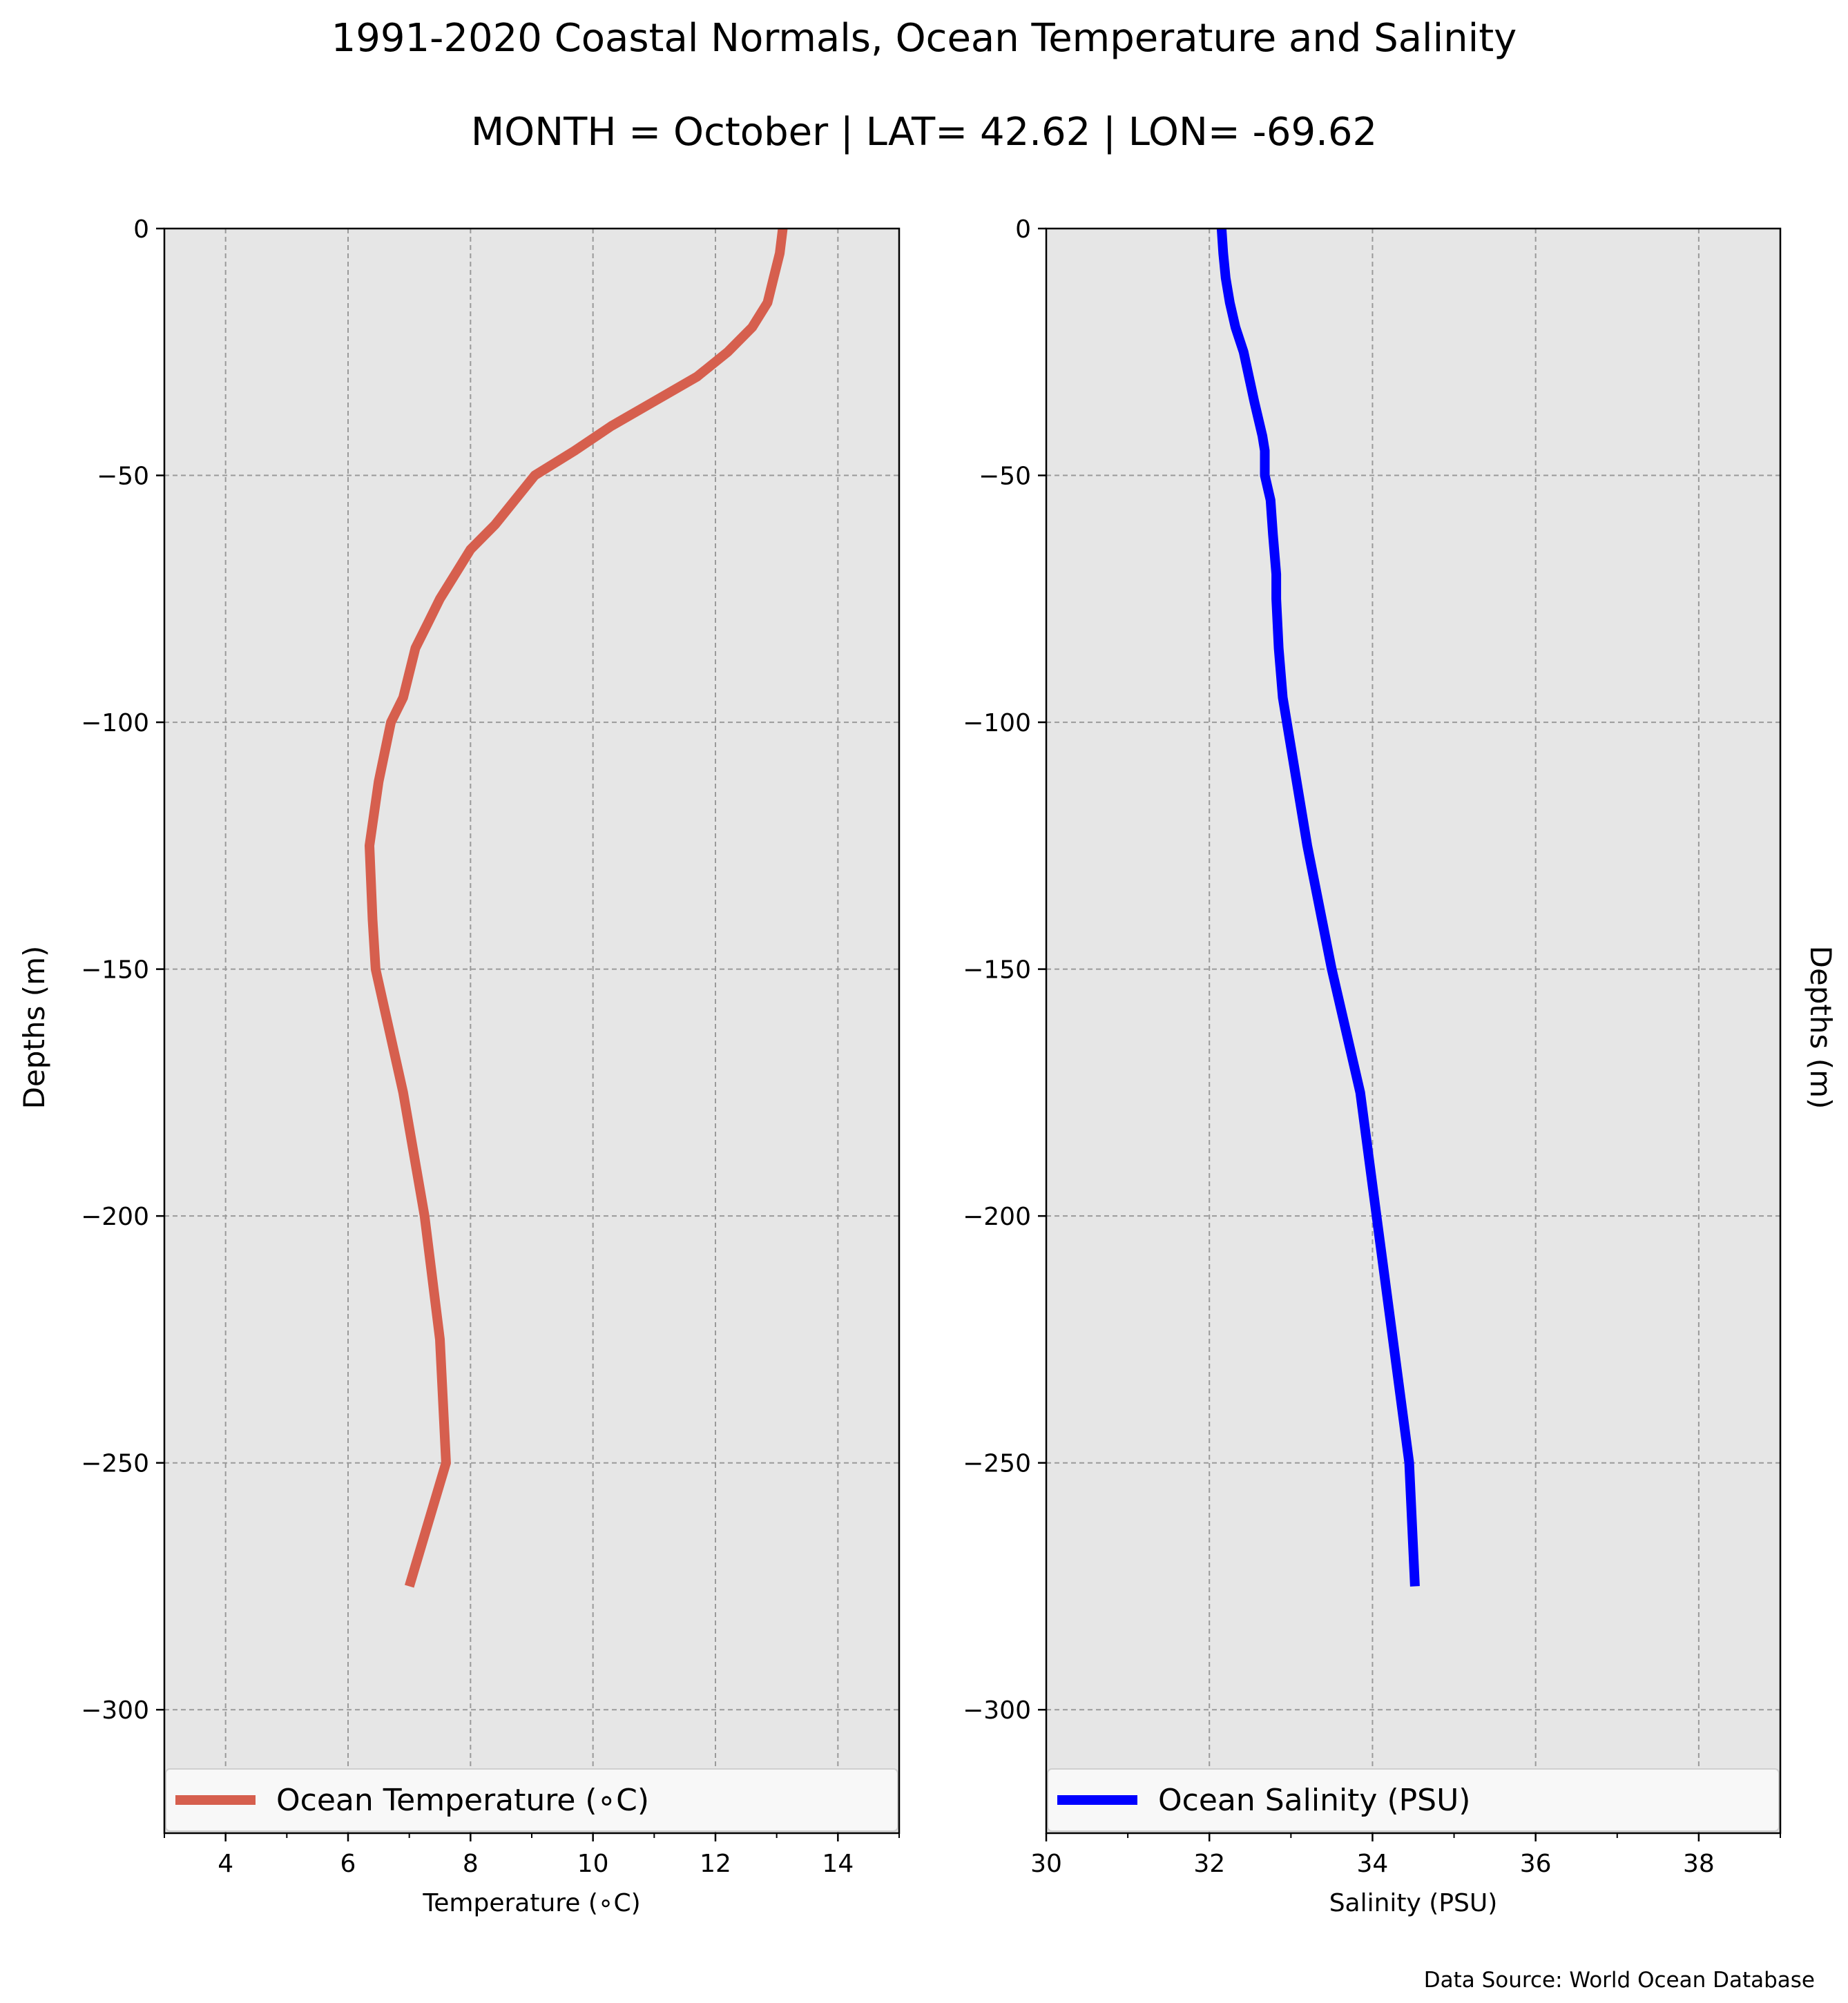  Describe the element at coordinates (838, 1864) in the screenshot. I see `temperature-x-tick-label-5: 14` at that location.